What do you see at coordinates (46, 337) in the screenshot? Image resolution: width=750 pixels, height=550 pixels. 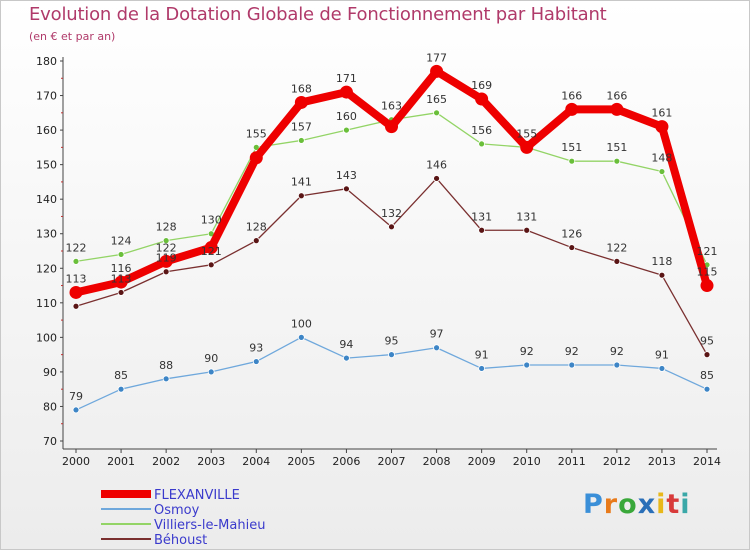 I see `y-tick-label: 100` at bounding box center [46, 337].